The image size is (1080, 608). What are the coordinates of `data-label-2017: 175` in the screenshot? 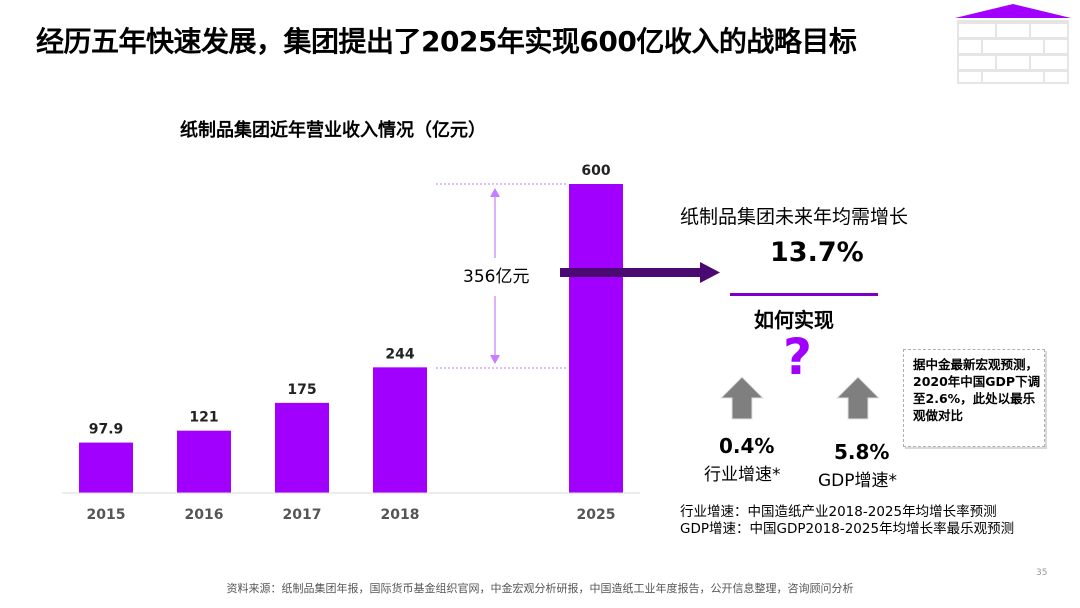 It's located at (301, 390).